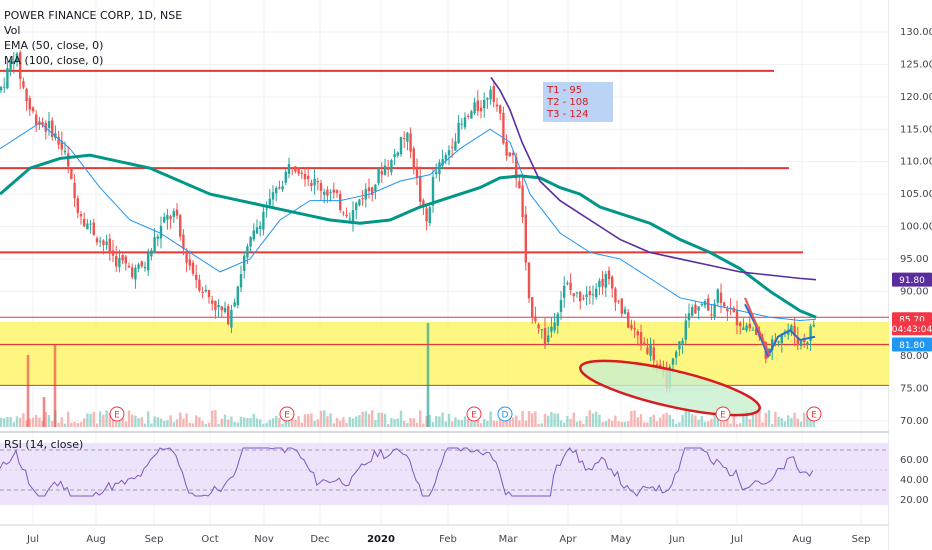 Image resolution: width=932 pixels, height=550 pixels. I want to click on trend-drawing, so click(757, 327).